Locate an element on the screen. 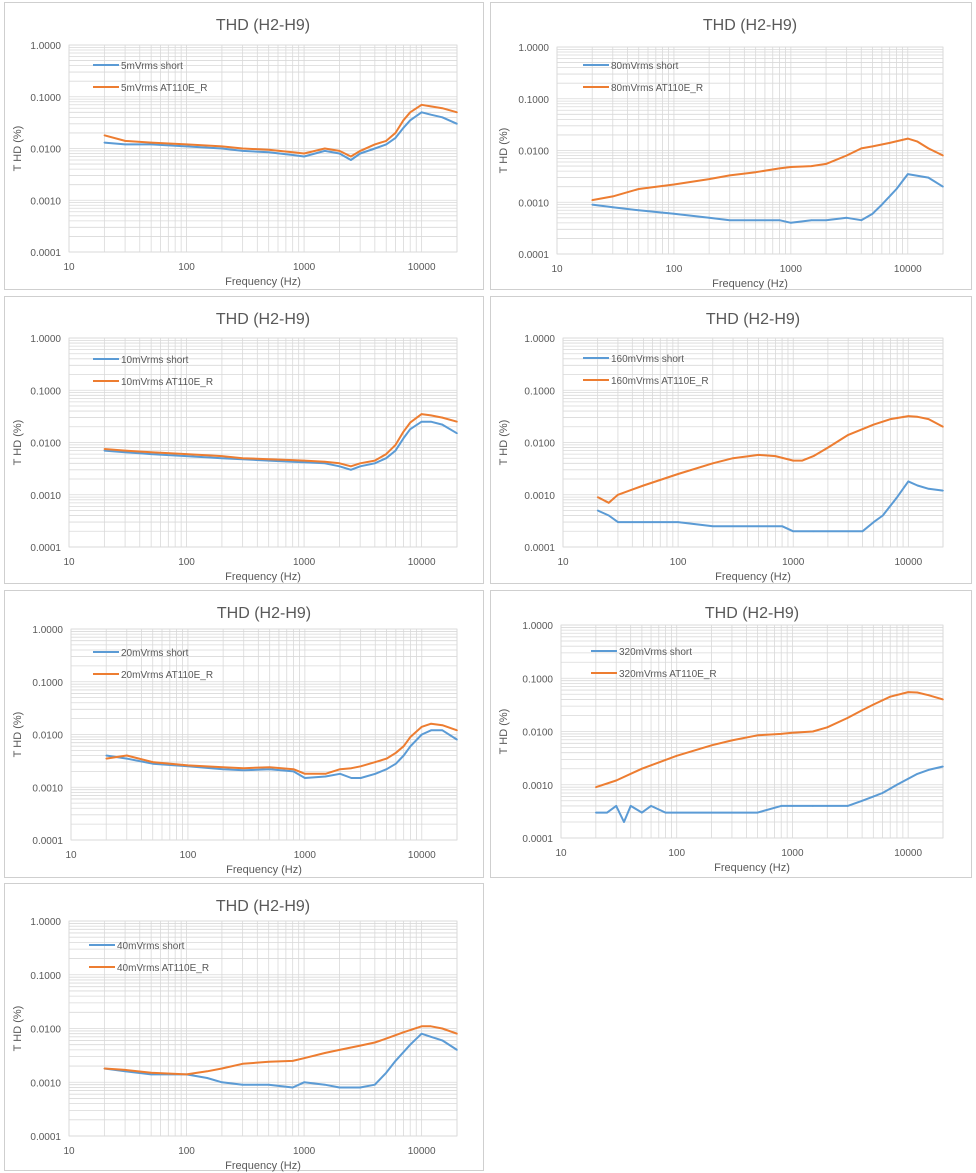 This screenshot has width=976, height=1173. legend-label: 160mVrms short is located at coordinates (647, 359).